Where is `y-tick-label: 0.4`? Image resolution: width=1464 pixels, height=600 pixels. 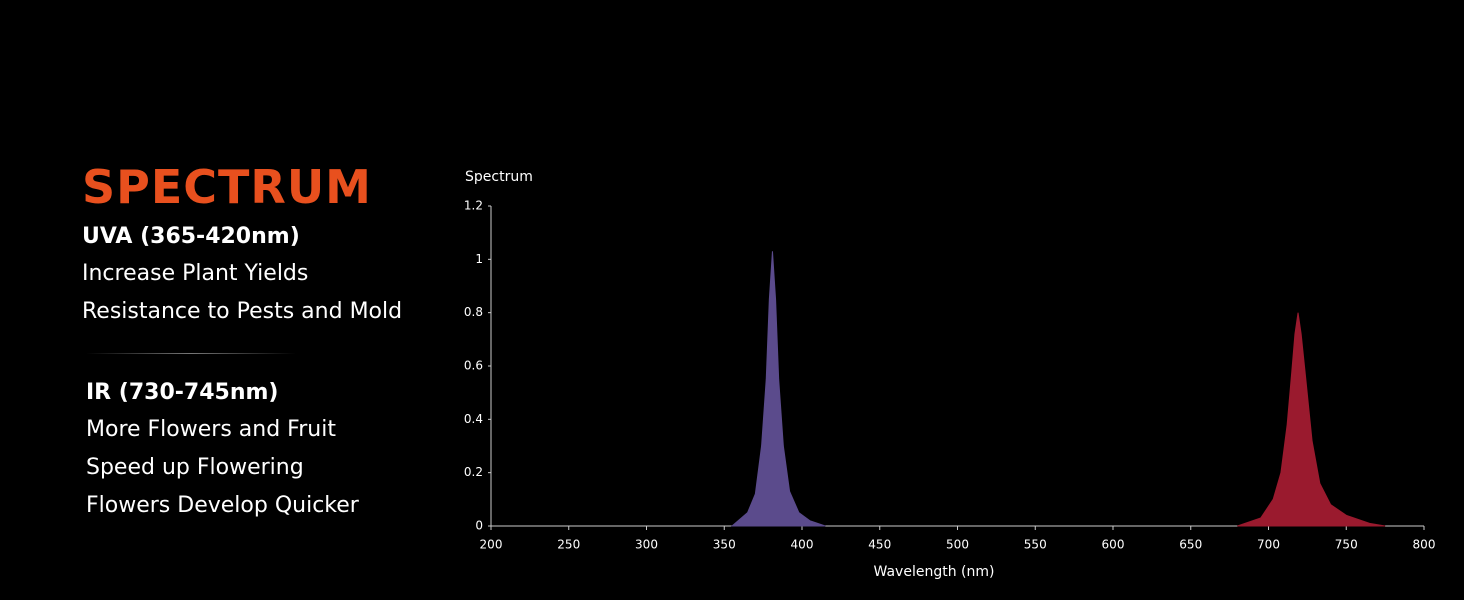 y-tick-label: 0.4 is located at coordinates (473, 419).